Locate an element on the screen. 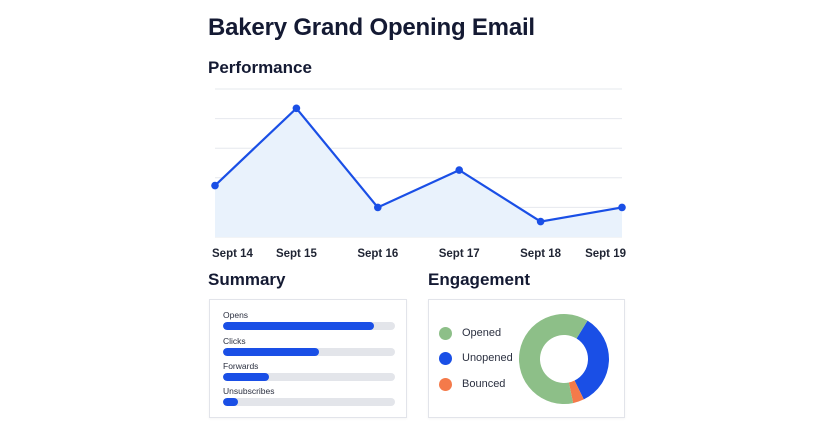 The image size is (832, 435). x-tick-label: Sept 14 is located at coordinates (233, 254).